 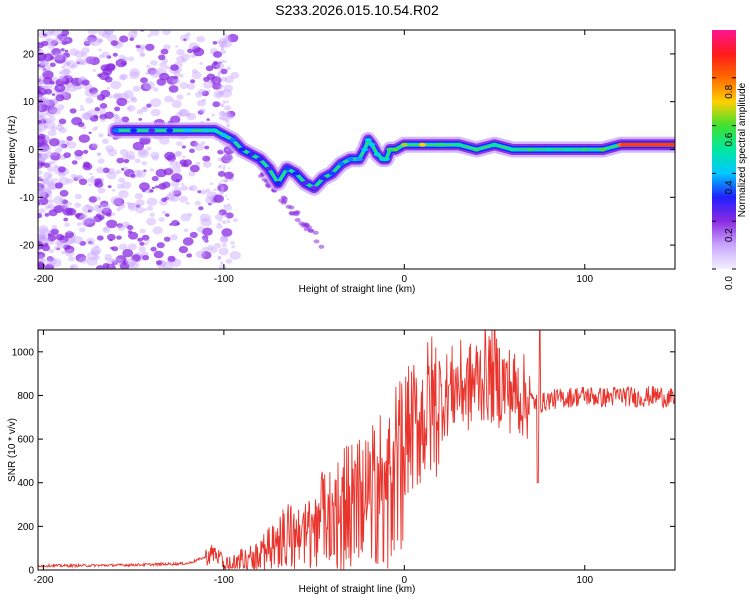 What do you see at coordinates (29, 54) in the screenshot?
I see `y-tick-label: 20` at bounding box center [29, 54].